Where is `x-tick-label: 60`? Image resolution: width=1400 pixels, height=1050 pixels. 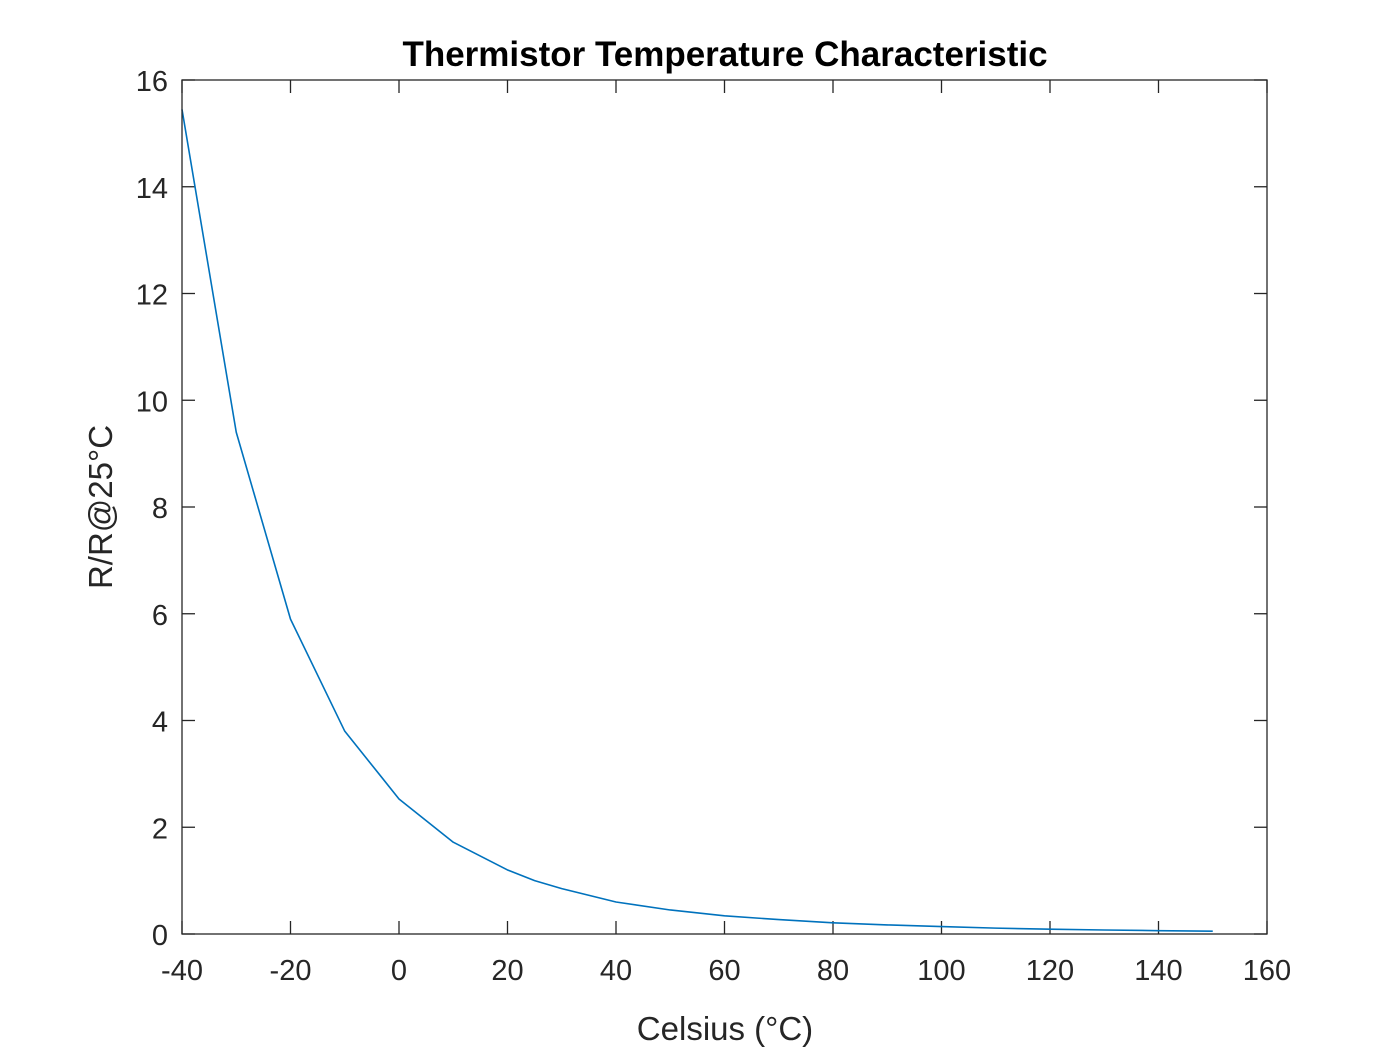
x-tick-label: 60 is located at coordinates (724, 971).